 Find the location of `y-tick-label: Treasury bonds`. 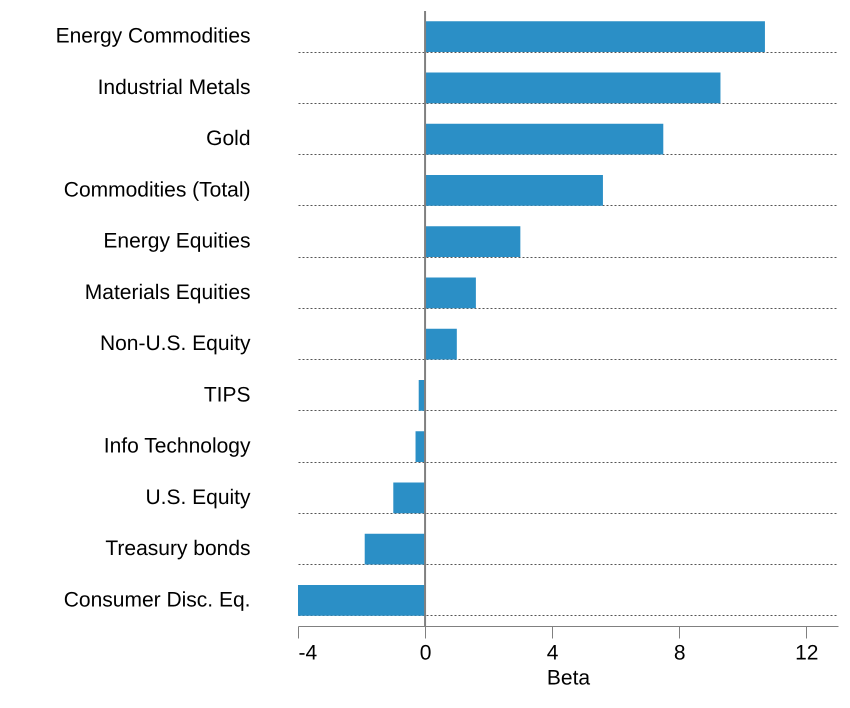

y-tick-label: Treasury bonds is located at coordinates (177, 548).